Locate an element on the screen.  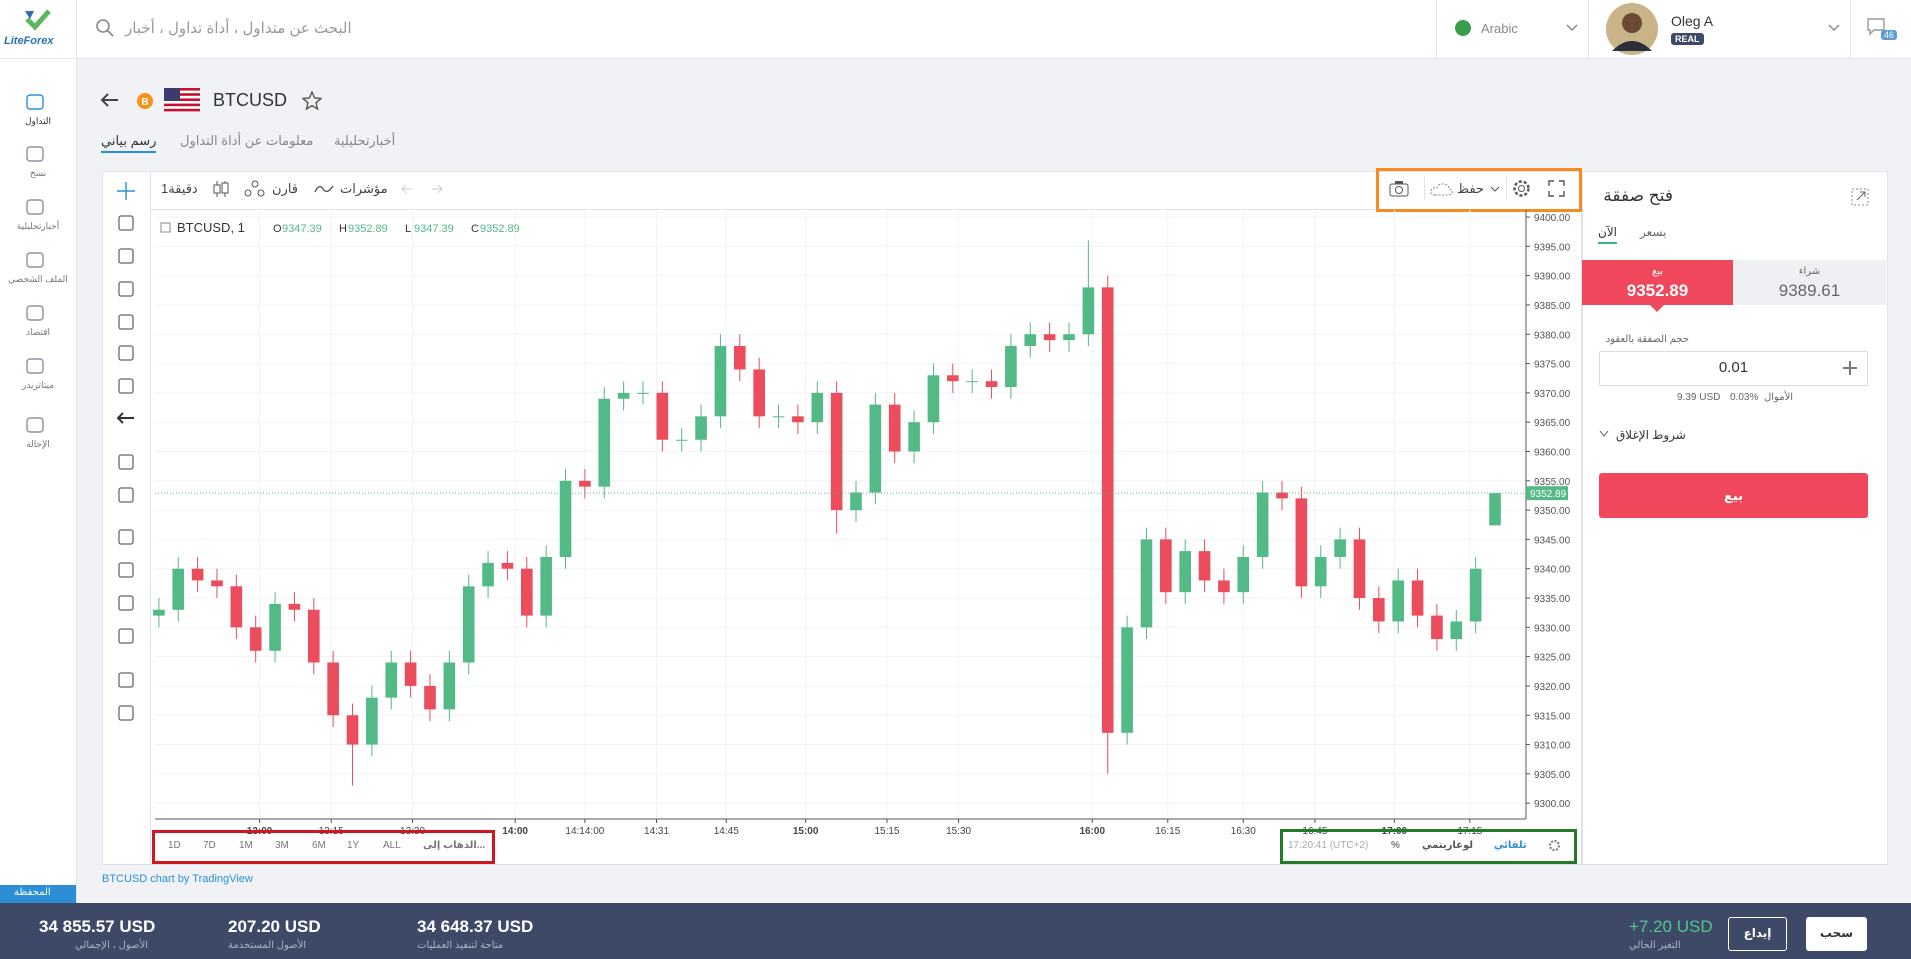
undo-redo is located at coordinates (422, 189).